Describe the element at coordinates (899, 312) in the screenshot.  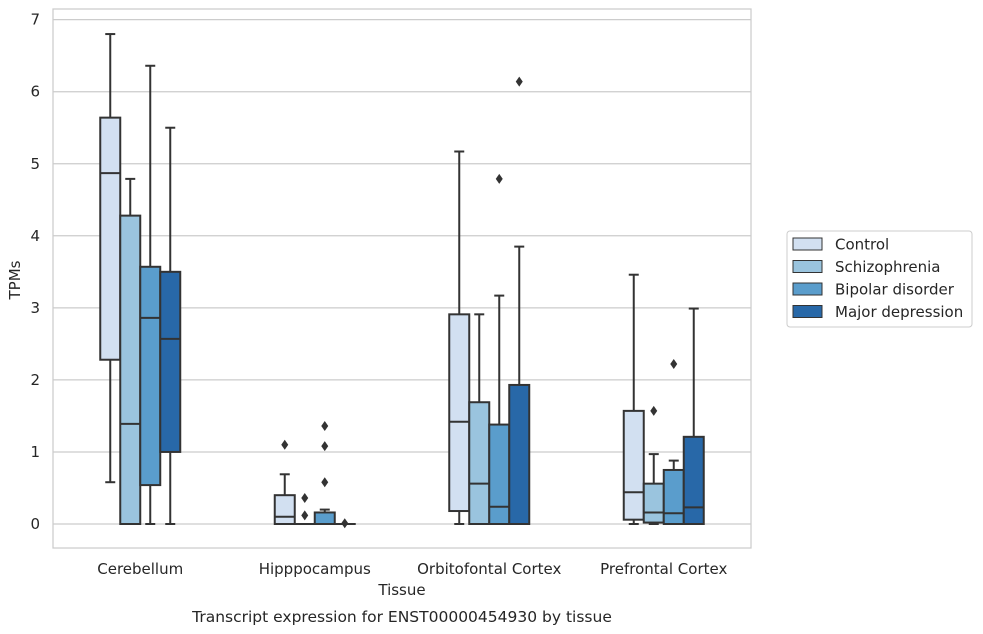
I see `legend-label: Major depression` at that location.